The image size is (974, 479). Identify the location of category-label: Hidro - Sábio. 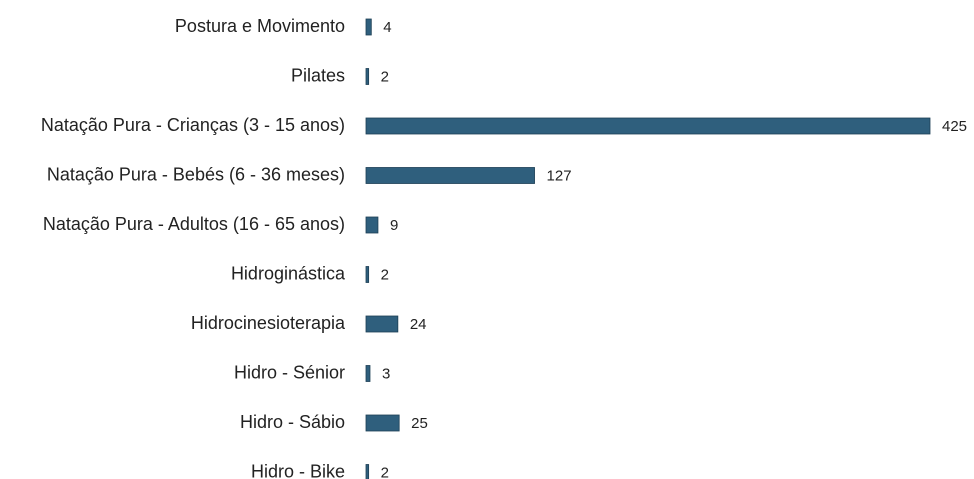
(292, 422).